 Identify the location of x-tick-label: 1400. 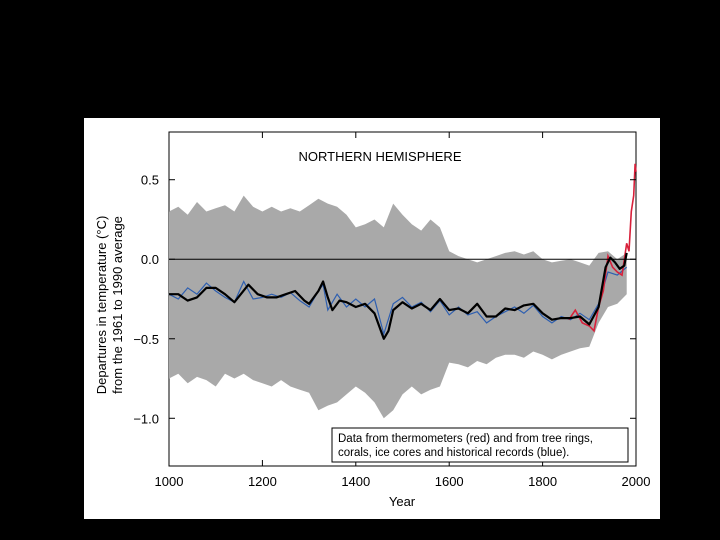
(355, 481).